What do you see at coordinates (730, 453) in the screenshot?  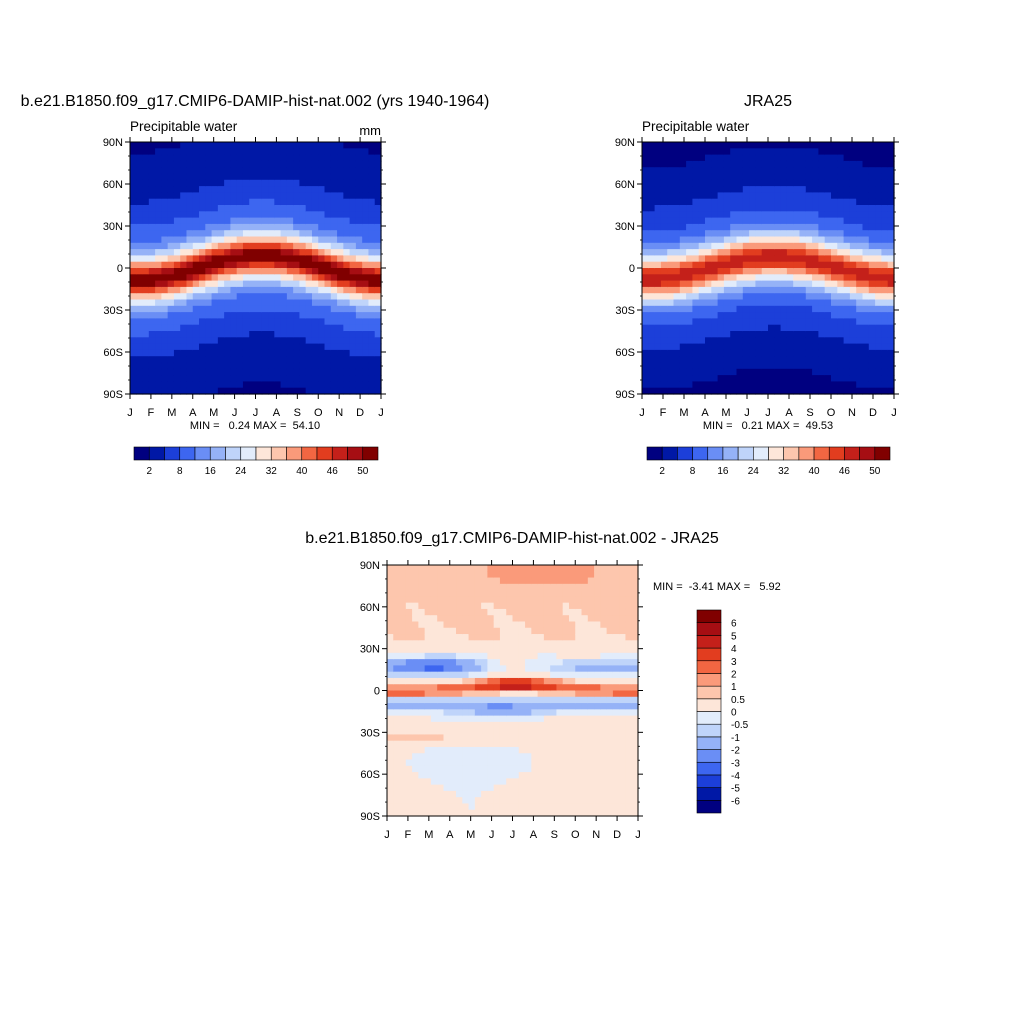 I see `colorbar-swatch` at bounding box center [730, 453].